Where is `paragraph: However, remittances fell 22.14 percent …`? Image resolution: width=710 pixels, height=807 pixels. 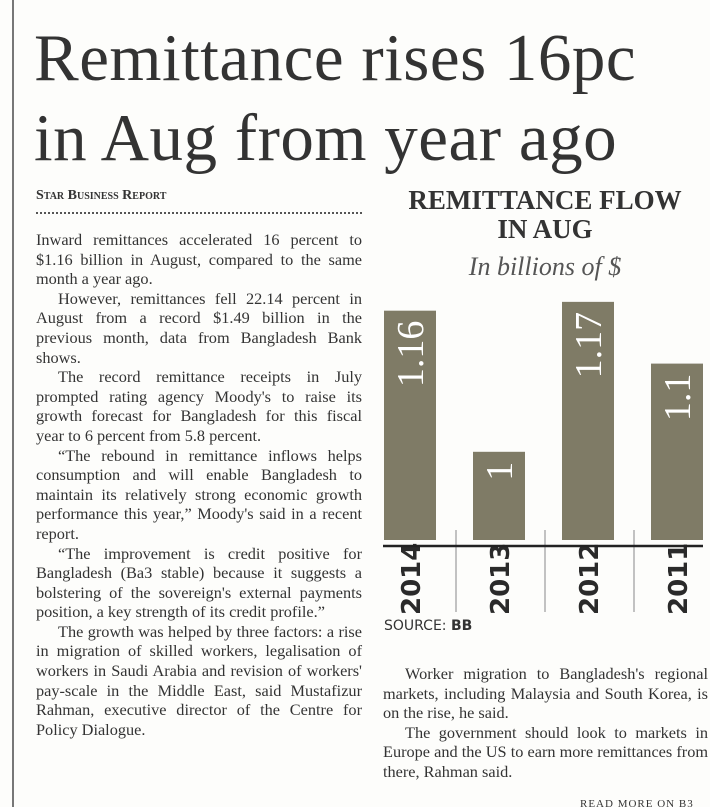 paragraph: However, remittances fell 22.14 percent … is located at coordinates (199, 327).